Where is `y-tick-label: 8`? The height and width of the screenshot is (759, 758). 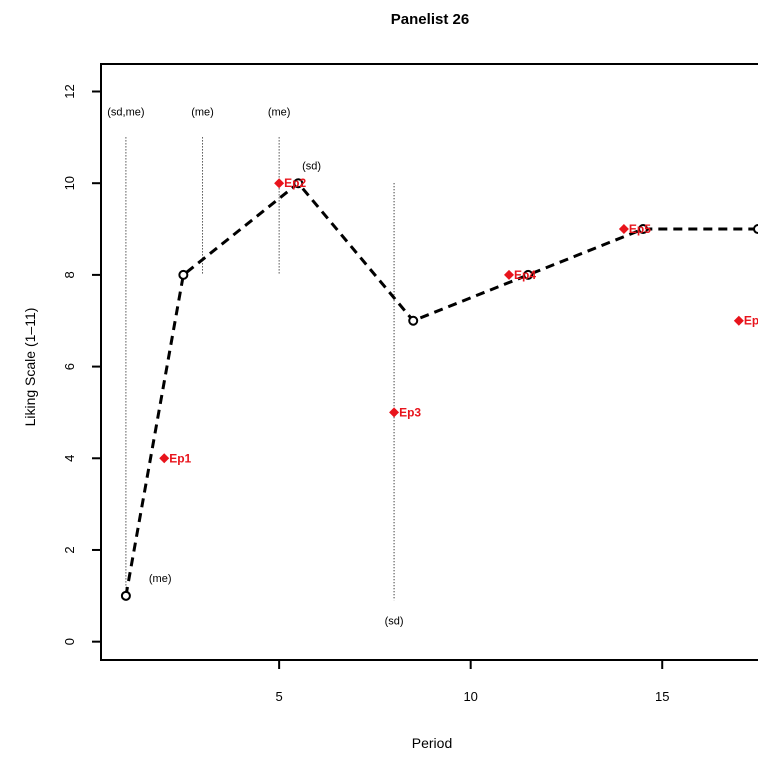
y-tick-label: 8 is located at coordinates (69, 274).